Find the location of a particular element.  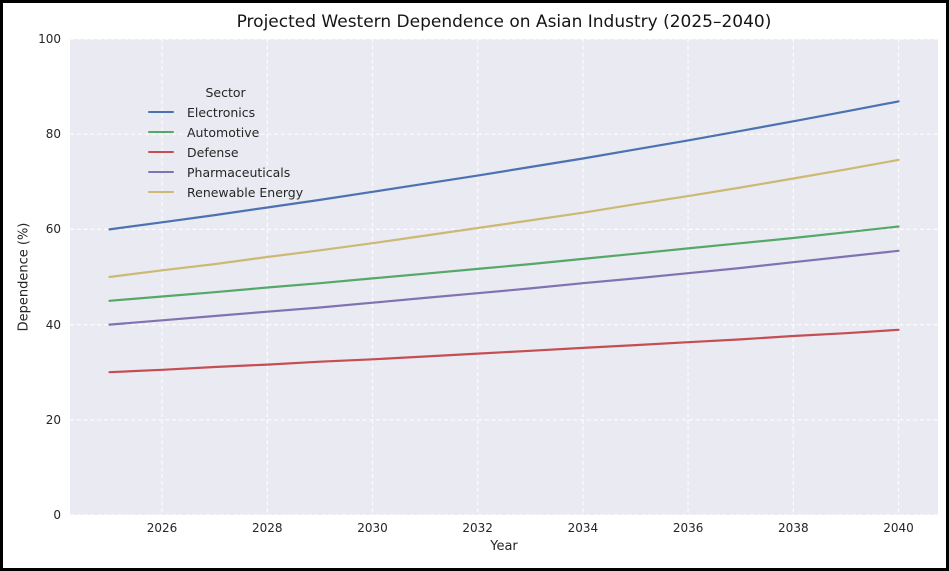

legend-entry-defense: Defense is located at coordinates (225, 152).